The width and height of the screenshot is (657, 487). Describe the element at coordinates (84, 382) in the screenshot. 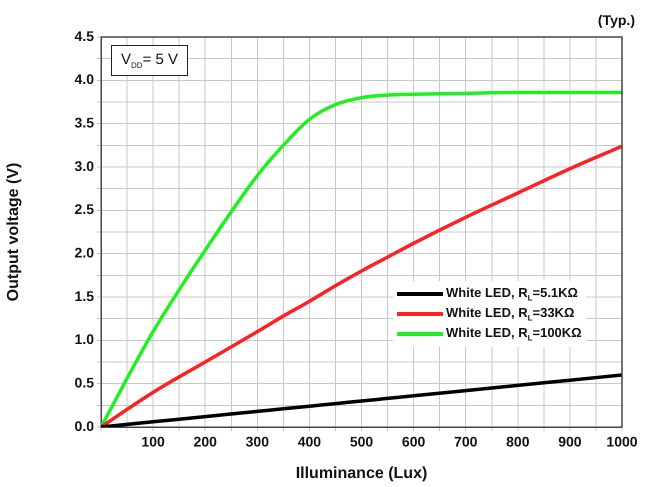

I see `y-tick-label: 0.5` at that location.